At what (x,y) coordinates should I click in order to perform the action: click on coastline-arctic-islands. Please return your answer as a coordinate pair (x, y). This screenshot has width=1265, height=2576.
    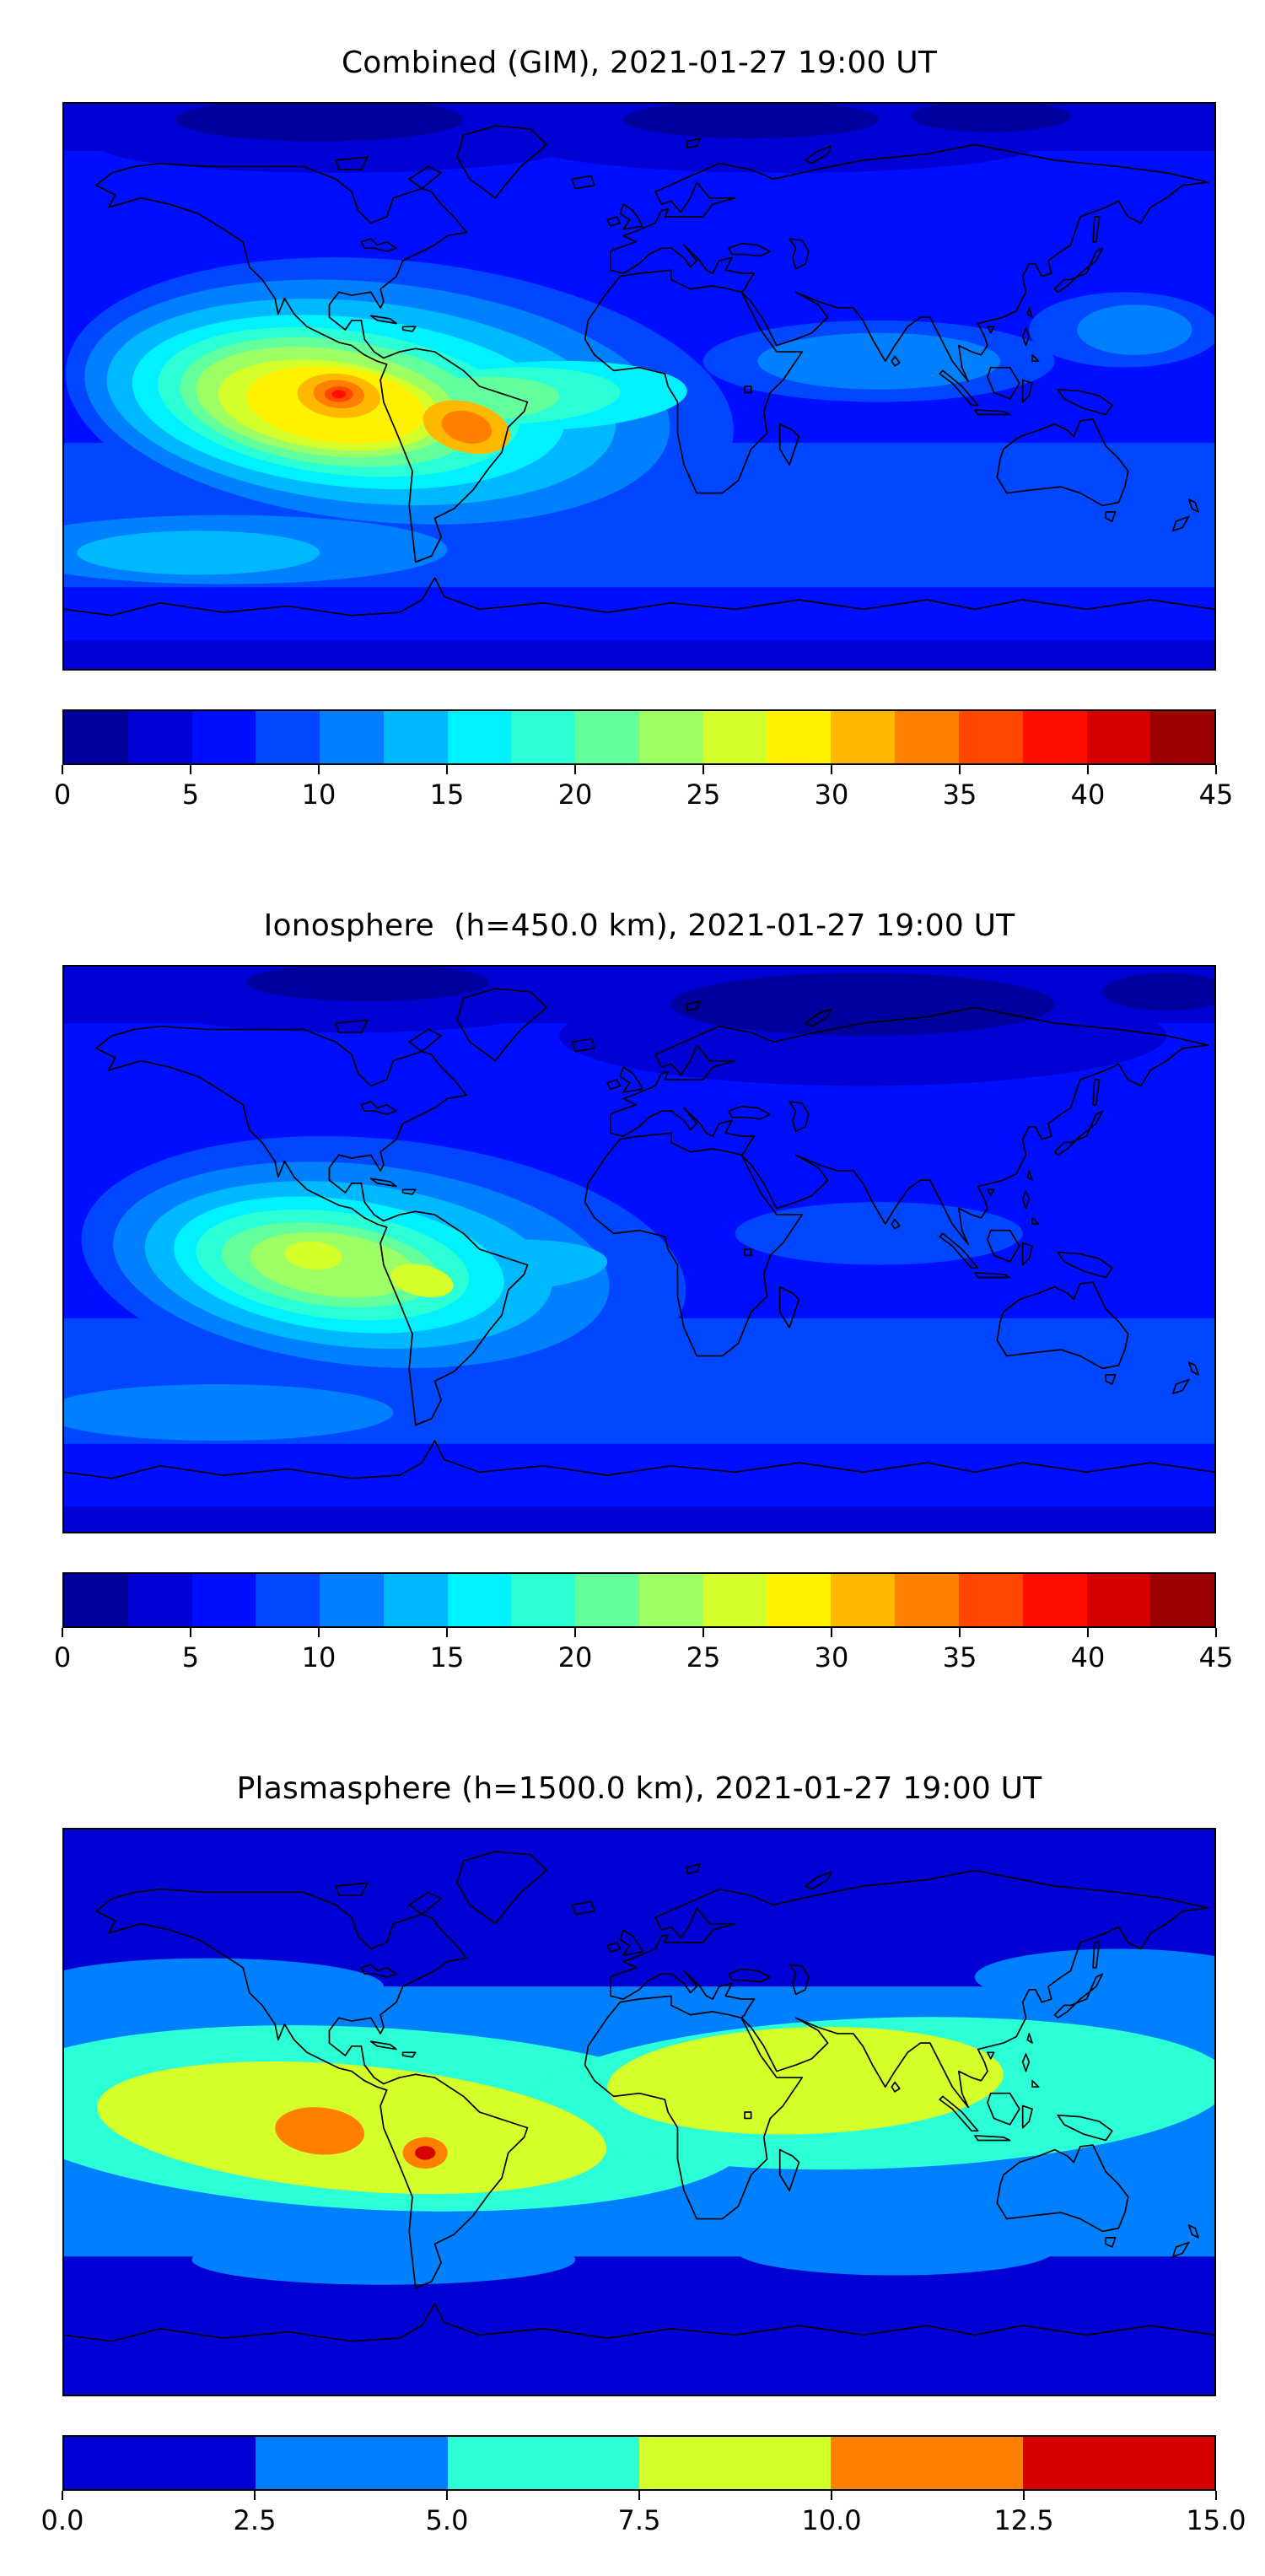
    Looking at the image, I should click on (583, 1889).